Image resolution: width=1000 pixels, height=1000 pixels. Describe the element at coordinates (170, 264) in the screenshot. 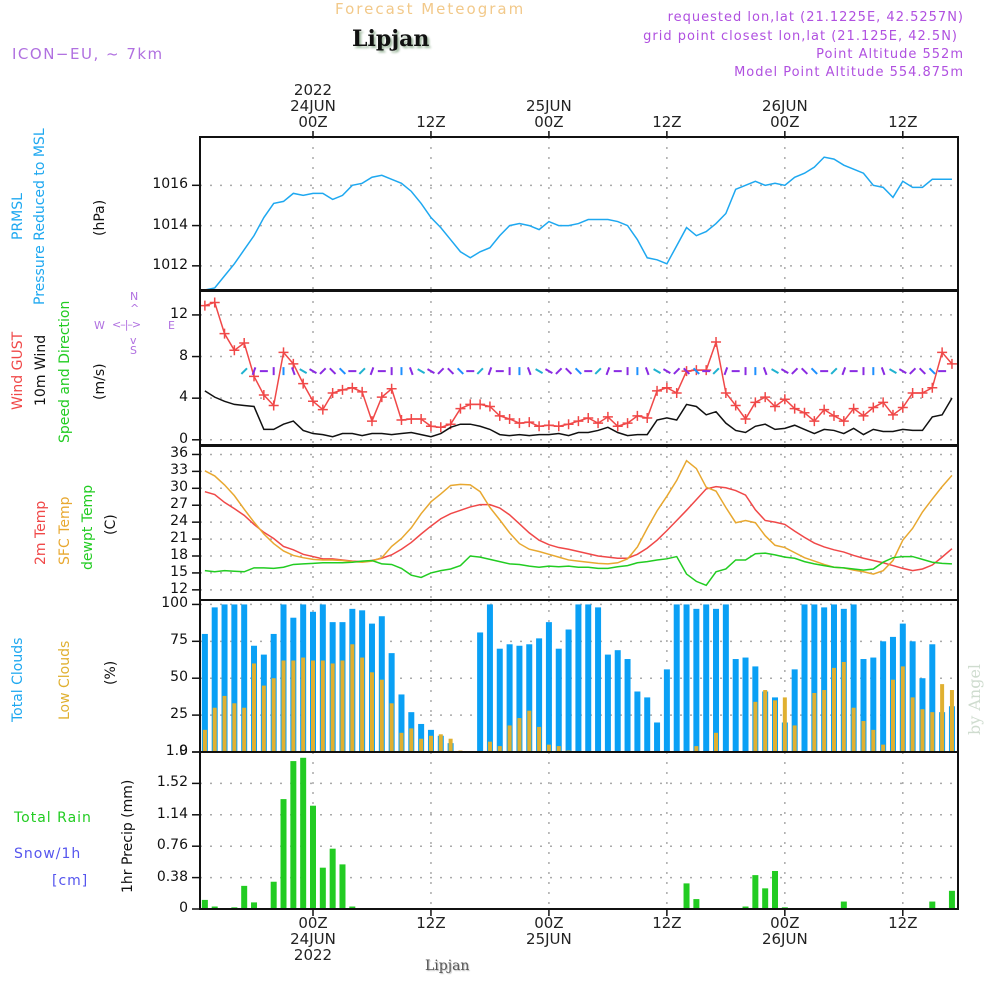

I see `y-tick-label: 1012` at that location.